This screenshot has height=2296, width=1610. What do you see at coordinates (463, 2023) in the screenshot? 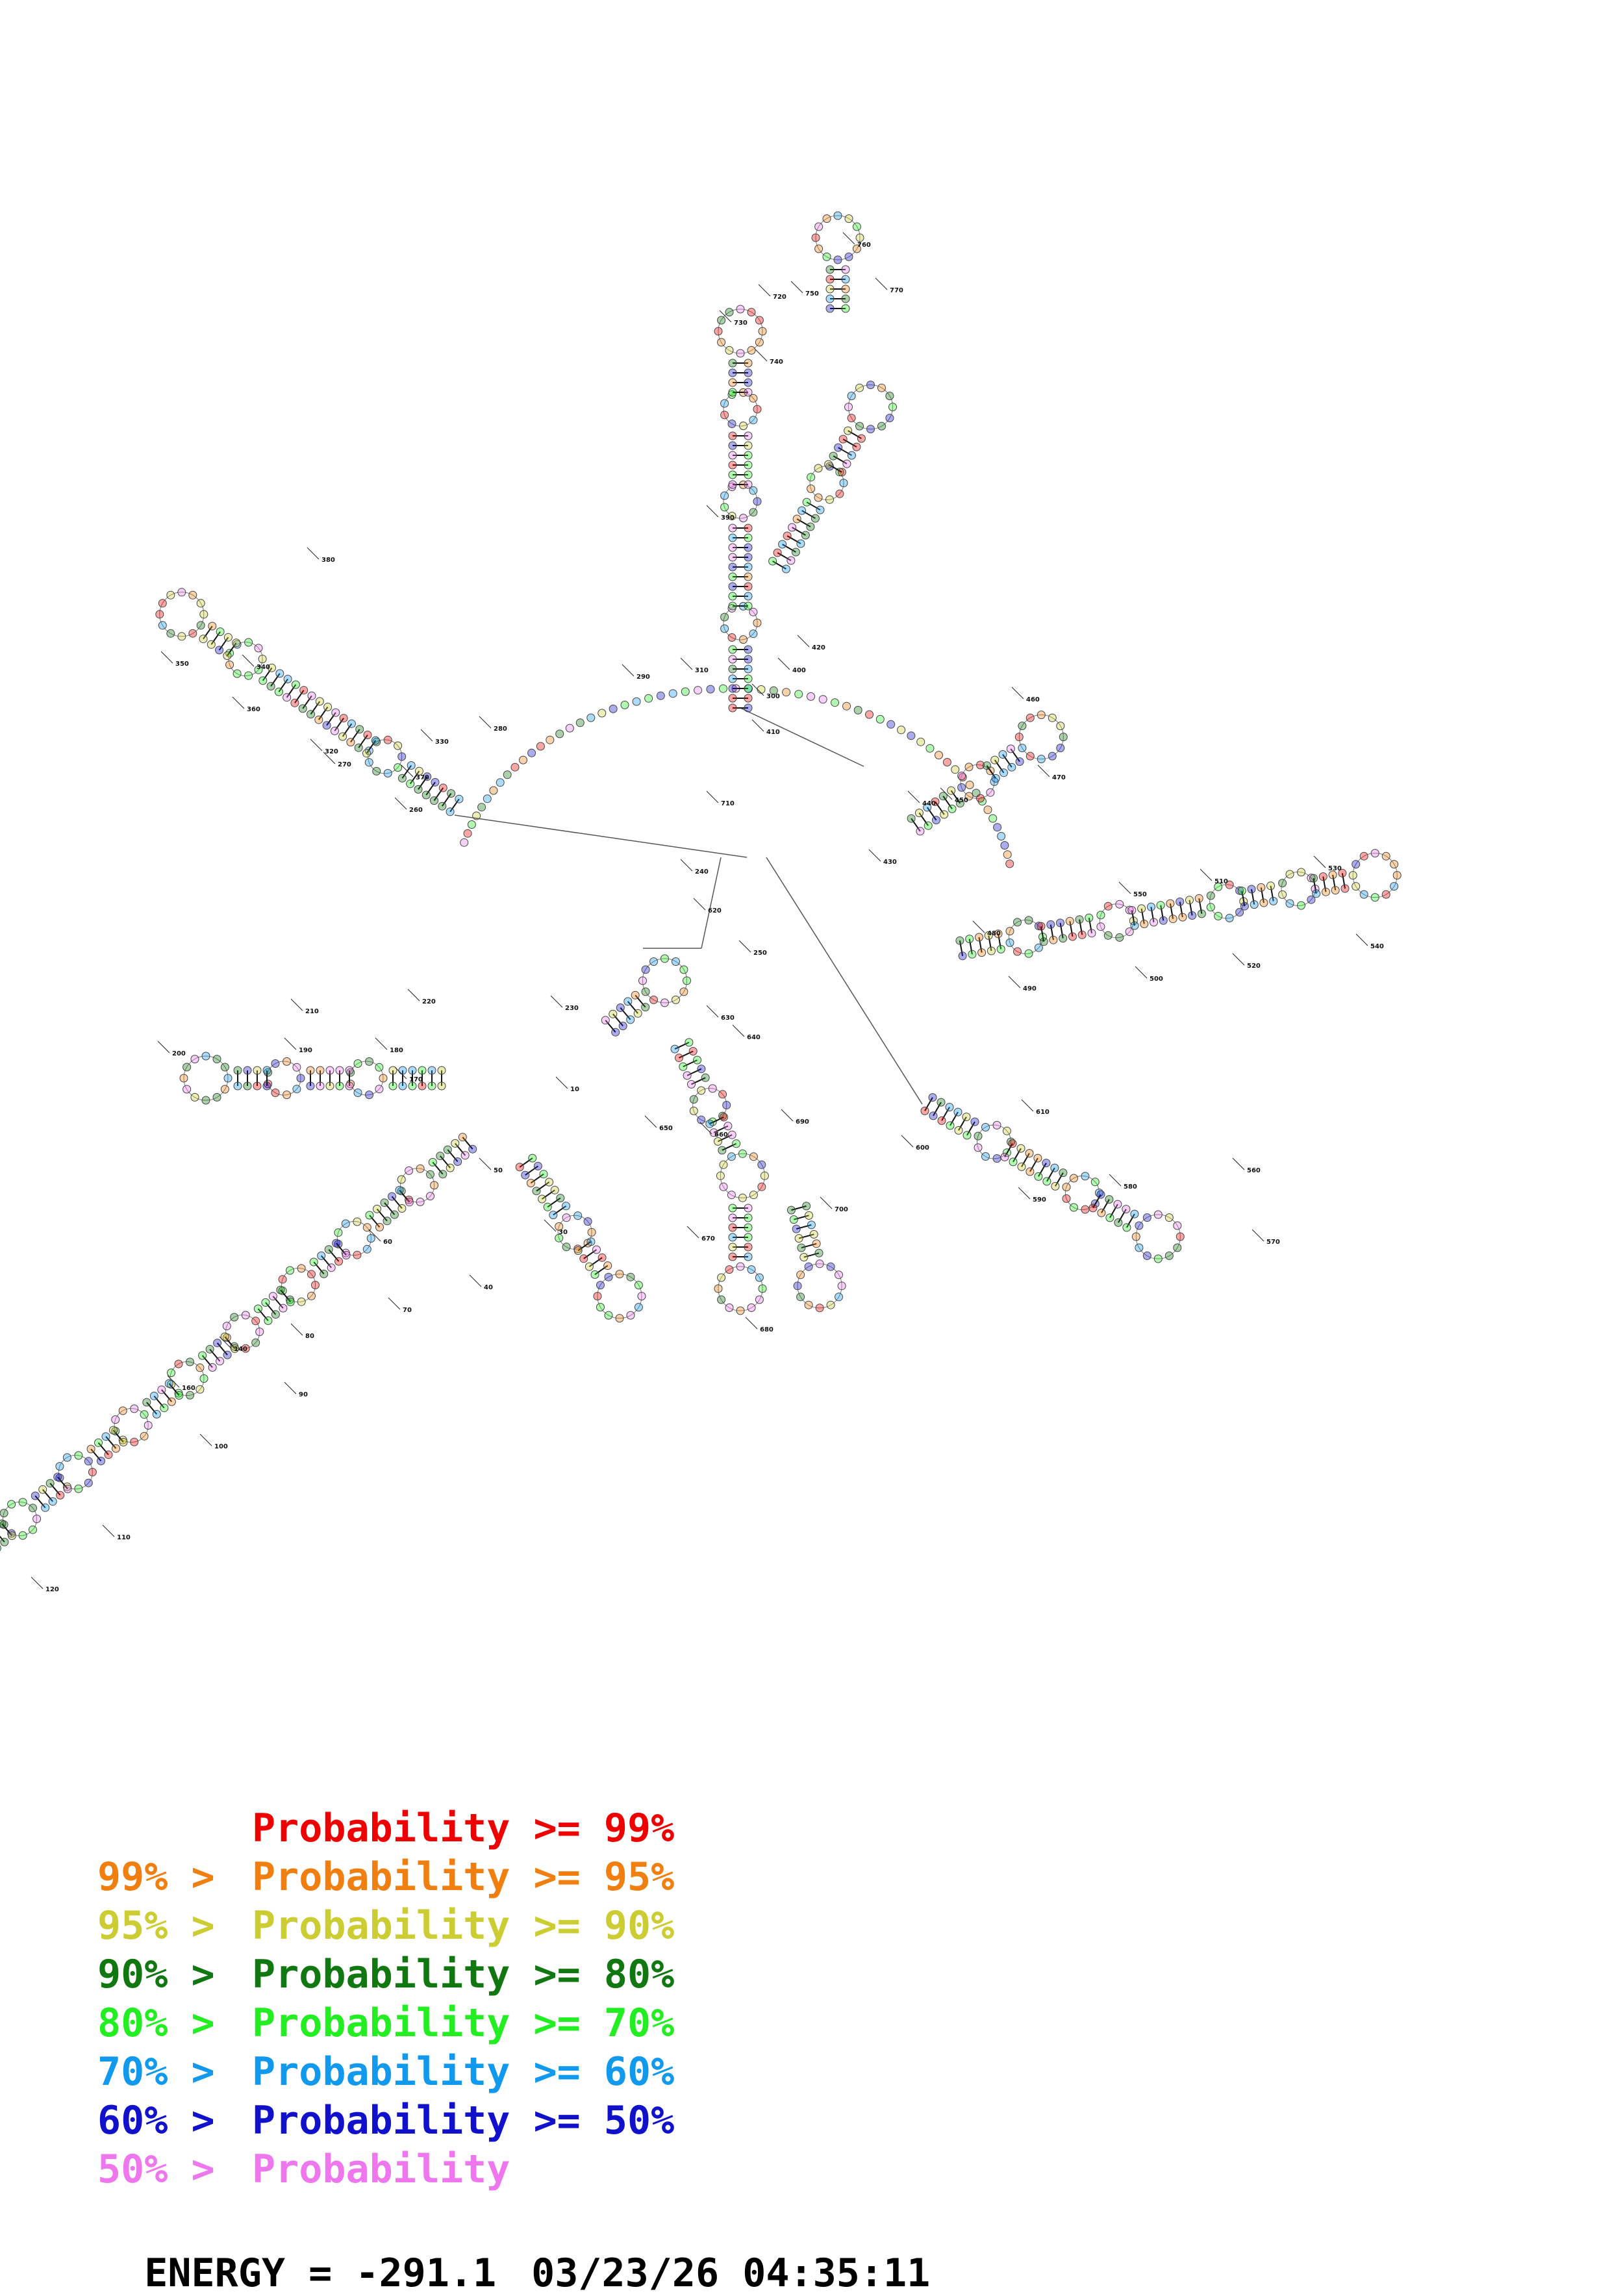
I see `legend-label: Probability >= 70%` at bounding box center [463, 2023].